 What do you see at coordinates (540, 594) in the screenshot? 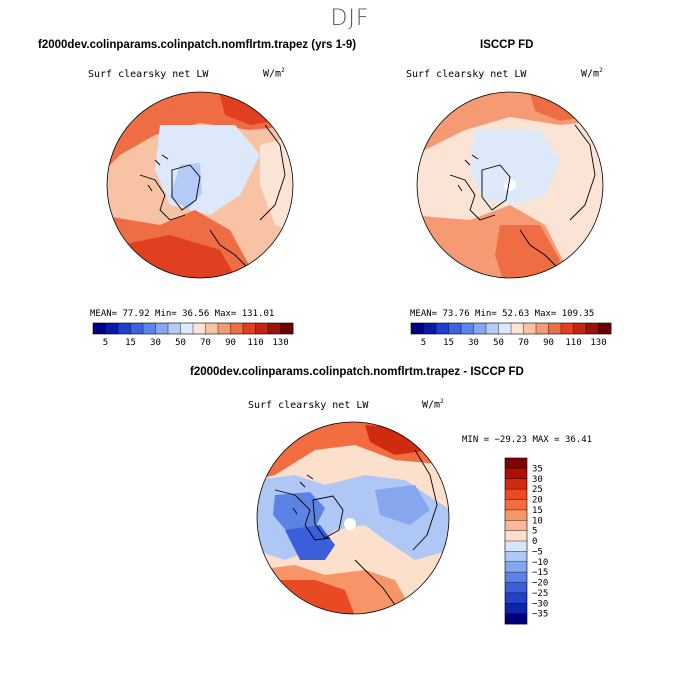
I see `diff-colorbar-tick-label: −25` at bounding box center [540, 594].